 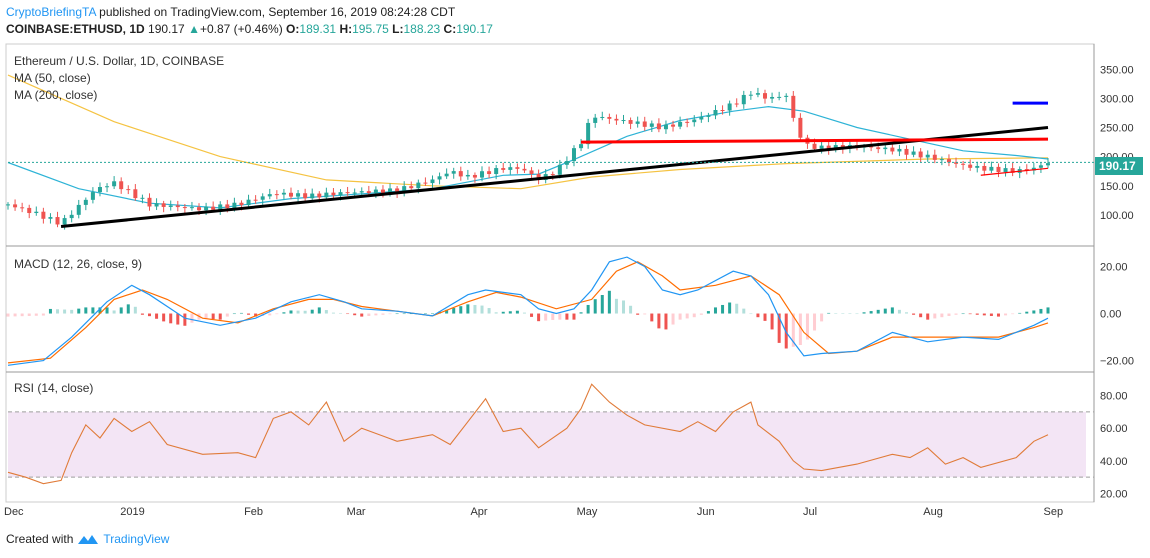 I want to click on low-value: 188.23, so click(x=422, y=29).